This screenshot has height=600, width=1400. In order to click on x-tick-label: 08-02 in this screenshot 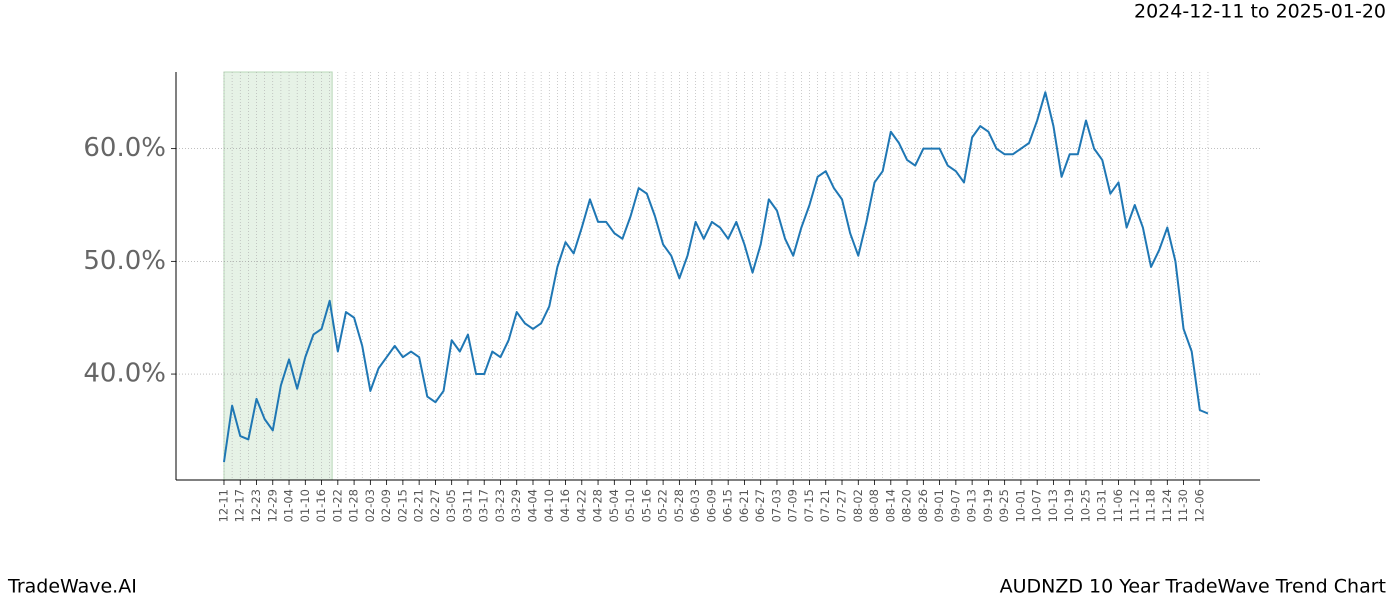, I will do `click(858, 505)`.